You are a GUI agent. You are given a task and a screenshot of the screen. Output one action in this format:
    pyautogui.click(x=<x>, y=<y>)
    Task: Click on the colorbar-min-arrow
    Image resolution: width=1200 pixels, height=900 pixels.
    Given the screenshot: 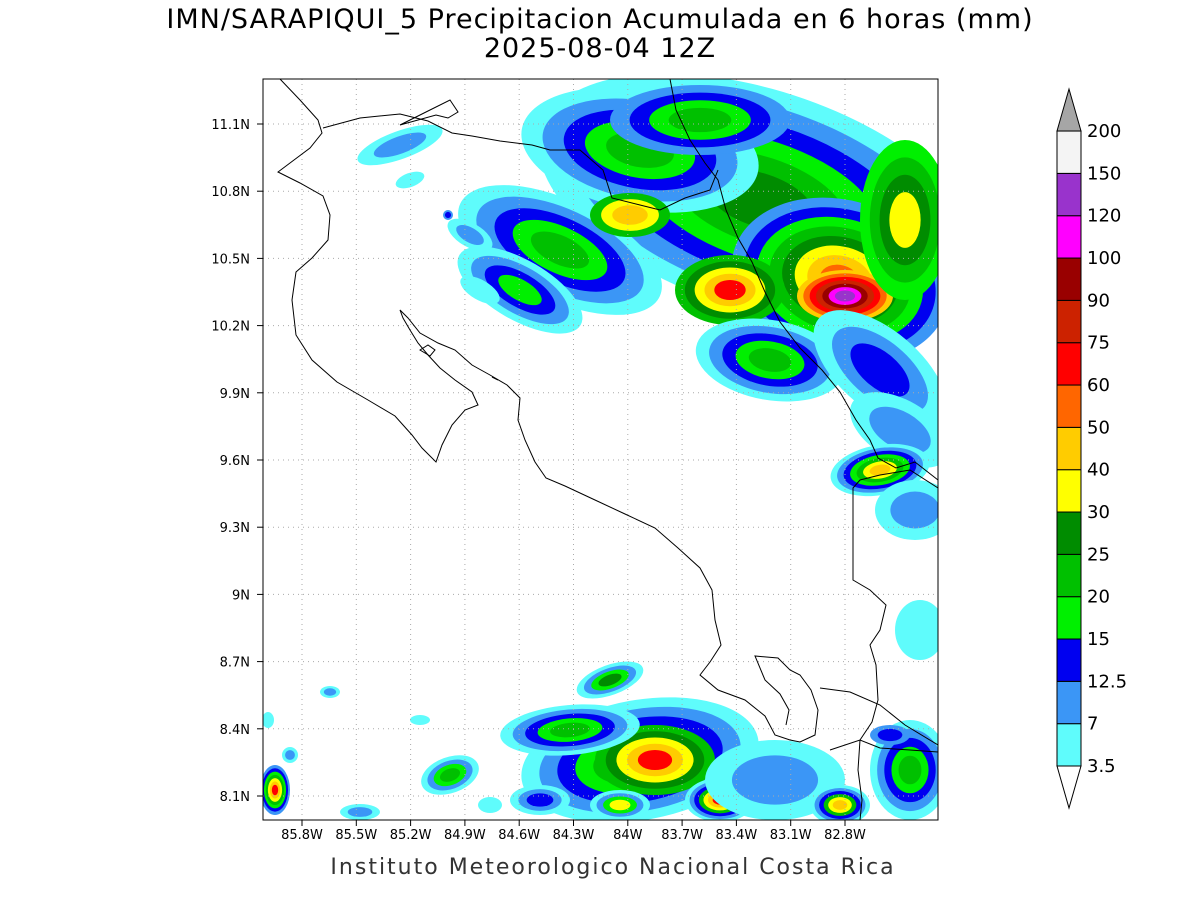 What is the action you would take?
    pyautogui.click(x=1069, y=787)
    